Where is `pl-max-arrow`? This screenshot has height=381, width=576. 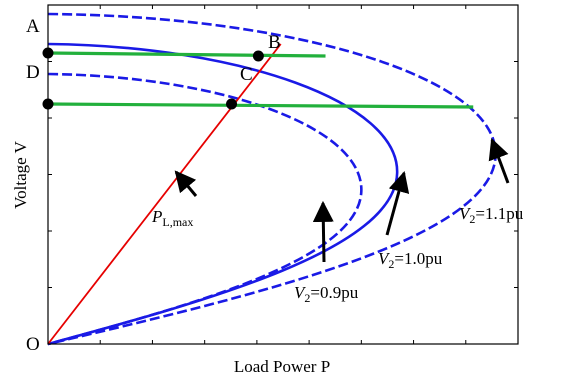
pl-max-arrow is located at coordinates (186, 183).